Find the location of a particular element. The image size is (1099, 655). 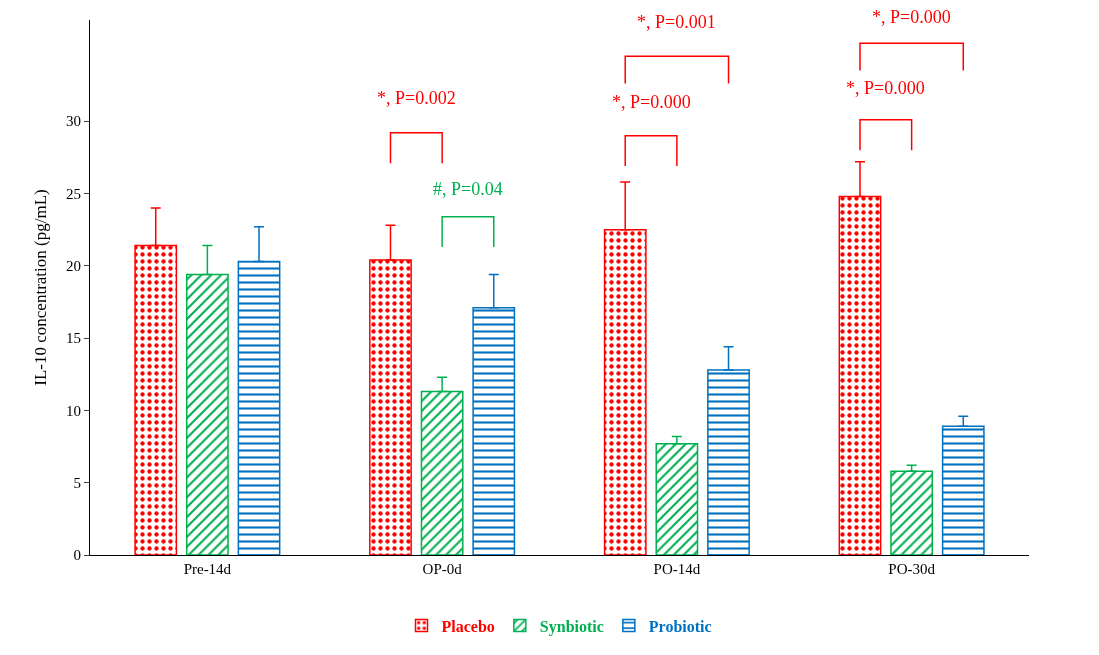

annotation: *, P=0.001 is located at coordinates (676, 22).